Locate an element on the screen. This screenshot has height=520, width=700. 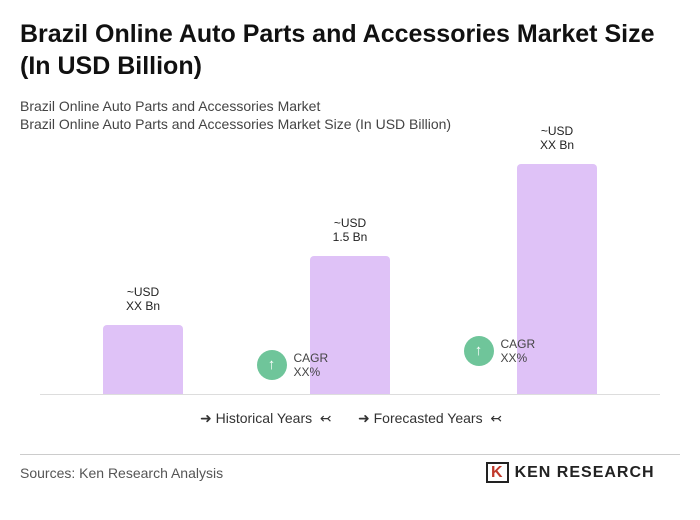
separator is located at coordinates (350, 454).